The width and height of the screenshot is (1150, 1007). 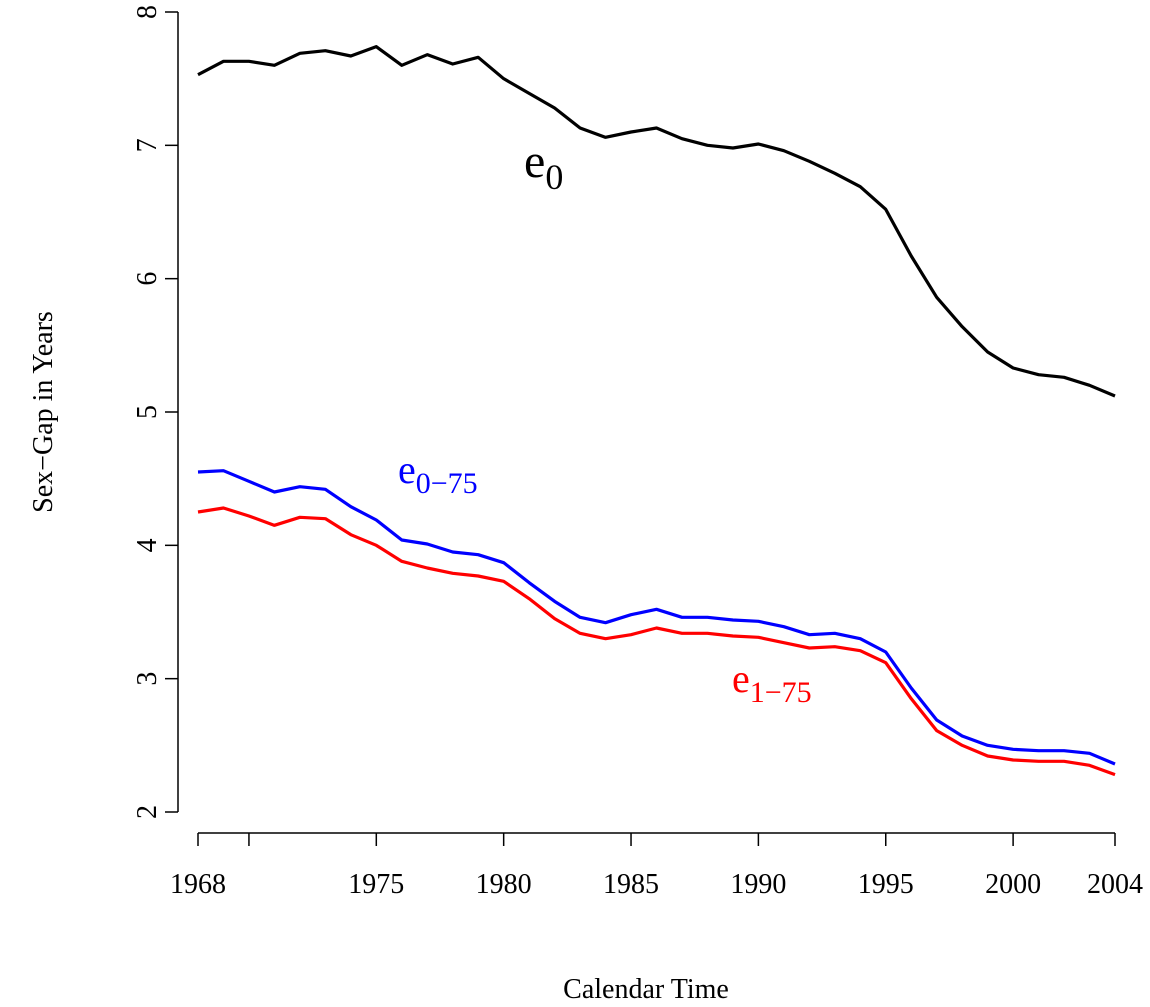 What do you see at coordinates (886, 884) in the screenshot?
I see `x-tick-label: 1995` at bounding box center [886, 884].